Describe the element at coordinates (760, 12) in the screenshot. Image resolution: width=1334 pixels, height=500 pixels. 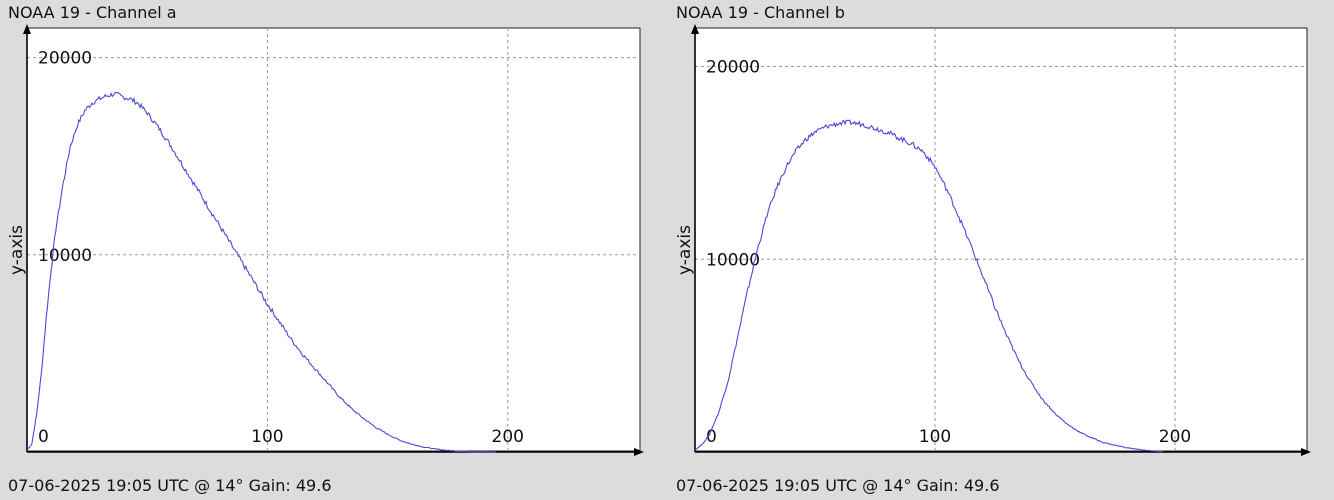
I see `chart-b-title: NOAA 19 - Channel b` at that location.